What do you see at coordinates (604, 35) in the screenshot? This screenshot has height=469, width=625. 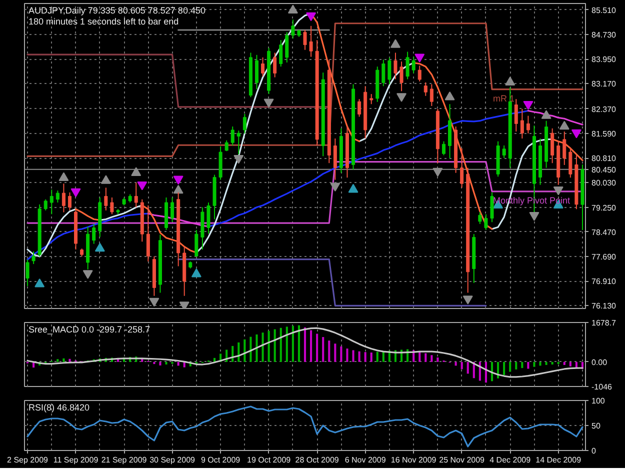 I see `y-tick-label: 84.730` at bounding box center [604, 35].